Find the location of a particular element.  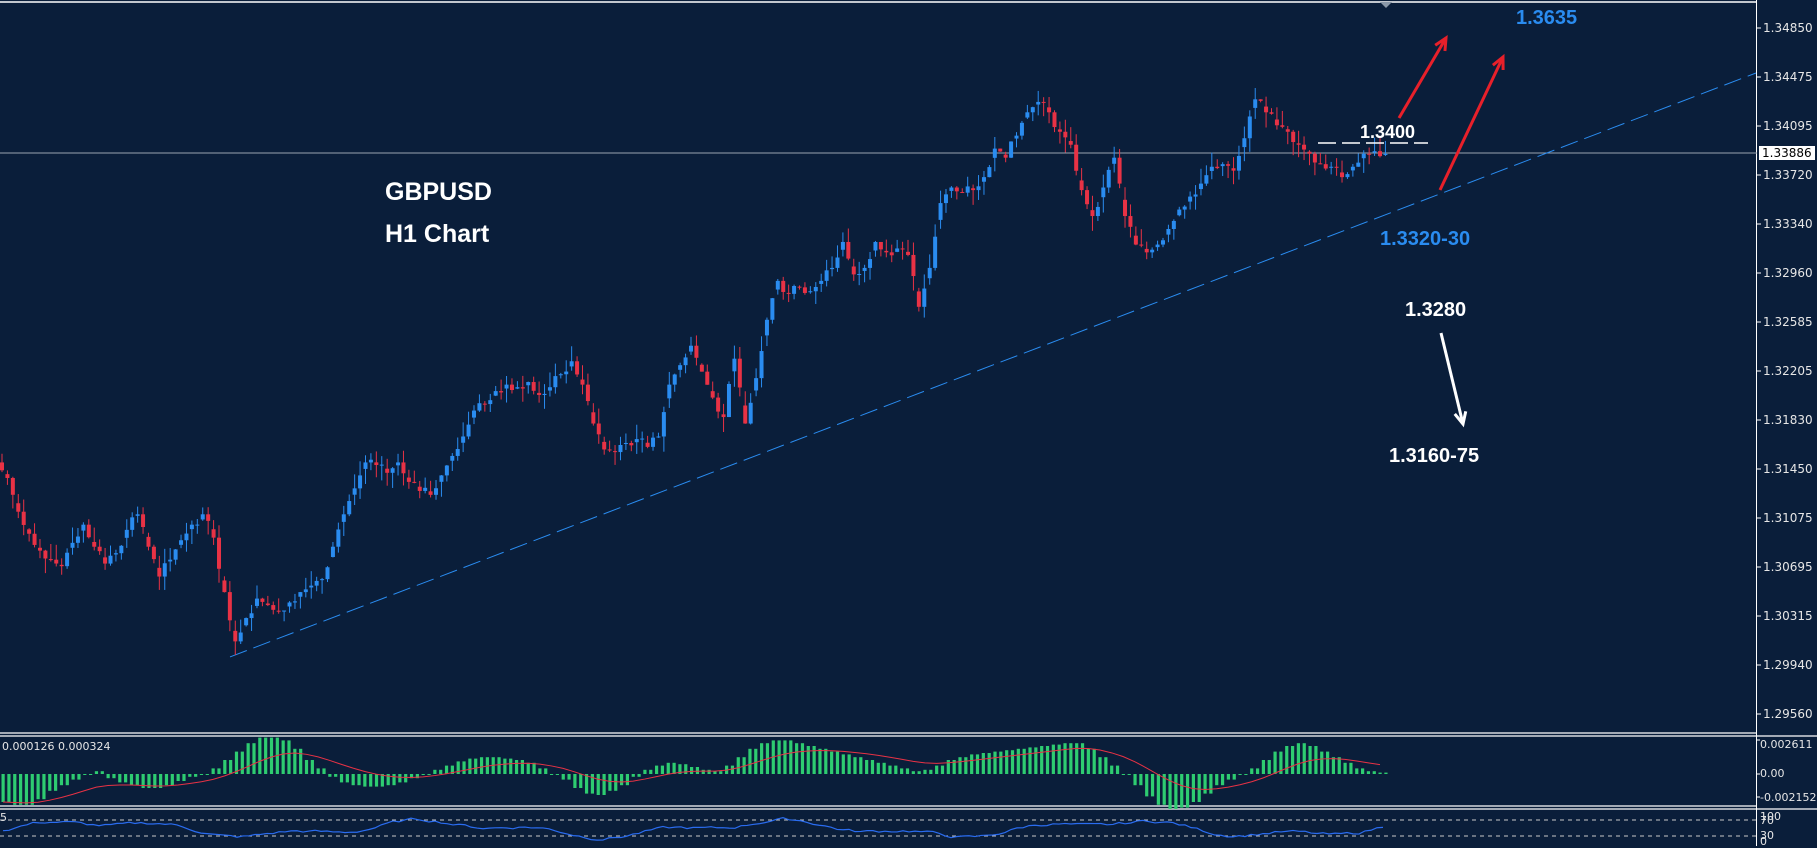

scroll-marker-icon is located at coordinates (1386, 5).